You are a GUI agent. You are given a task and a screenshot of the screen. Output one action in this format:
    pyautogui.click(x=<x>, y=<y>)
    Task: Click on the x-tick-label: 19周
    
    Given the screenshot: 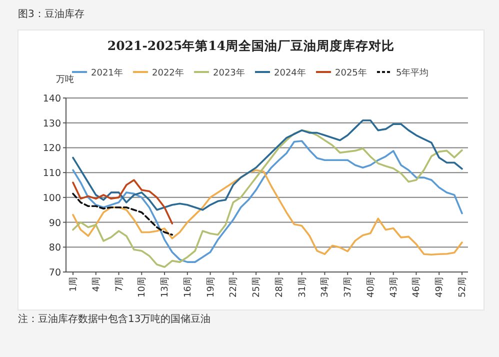 What is the action you would take?
    pyautogui.click(x=210, y=287)
    